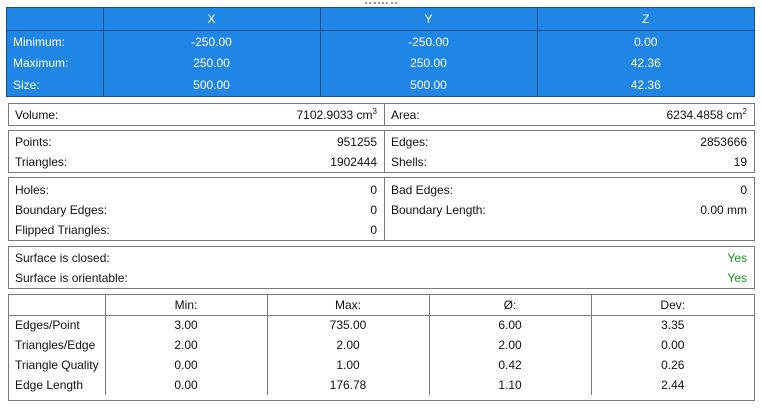 The image size is (762, 412). Describe the element at coordinates (196, 114) in the screenshot. I see `volume-cell: Volume: 7102.9033 cm3` at that location.